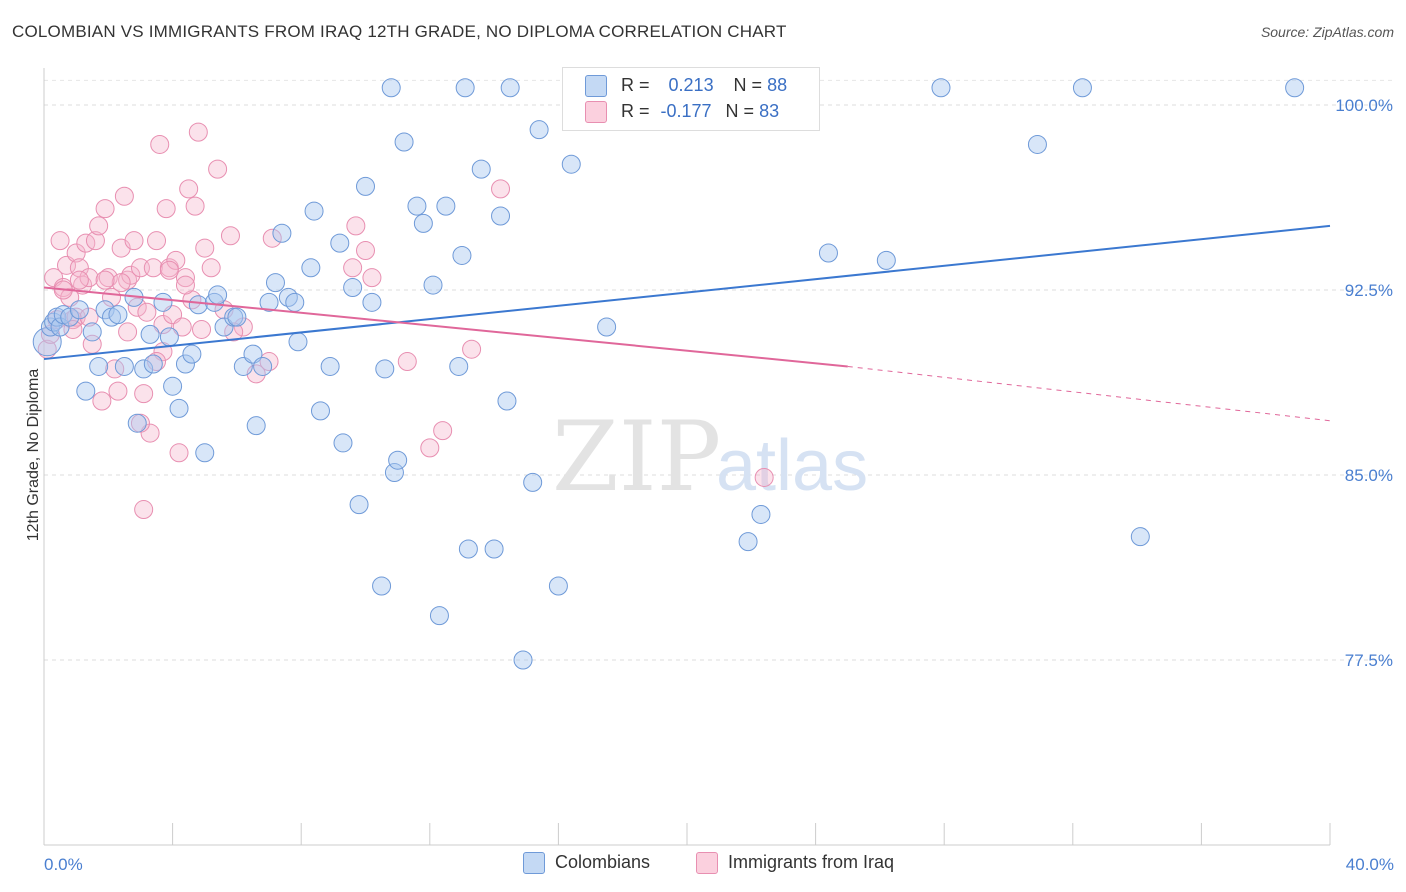  Describe the element at coordinates (1369, 475) in the screenshot. I see `y-tick-label-1: 85.0%` at that location.